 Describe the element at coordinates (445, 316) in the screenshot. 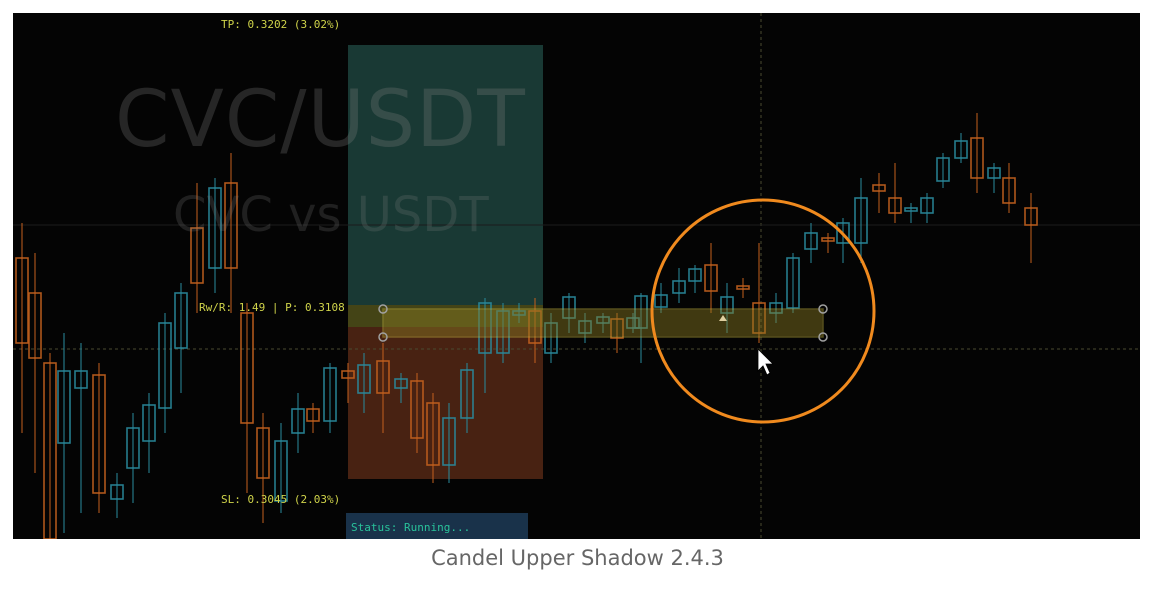

I see `entry-band` at that location.